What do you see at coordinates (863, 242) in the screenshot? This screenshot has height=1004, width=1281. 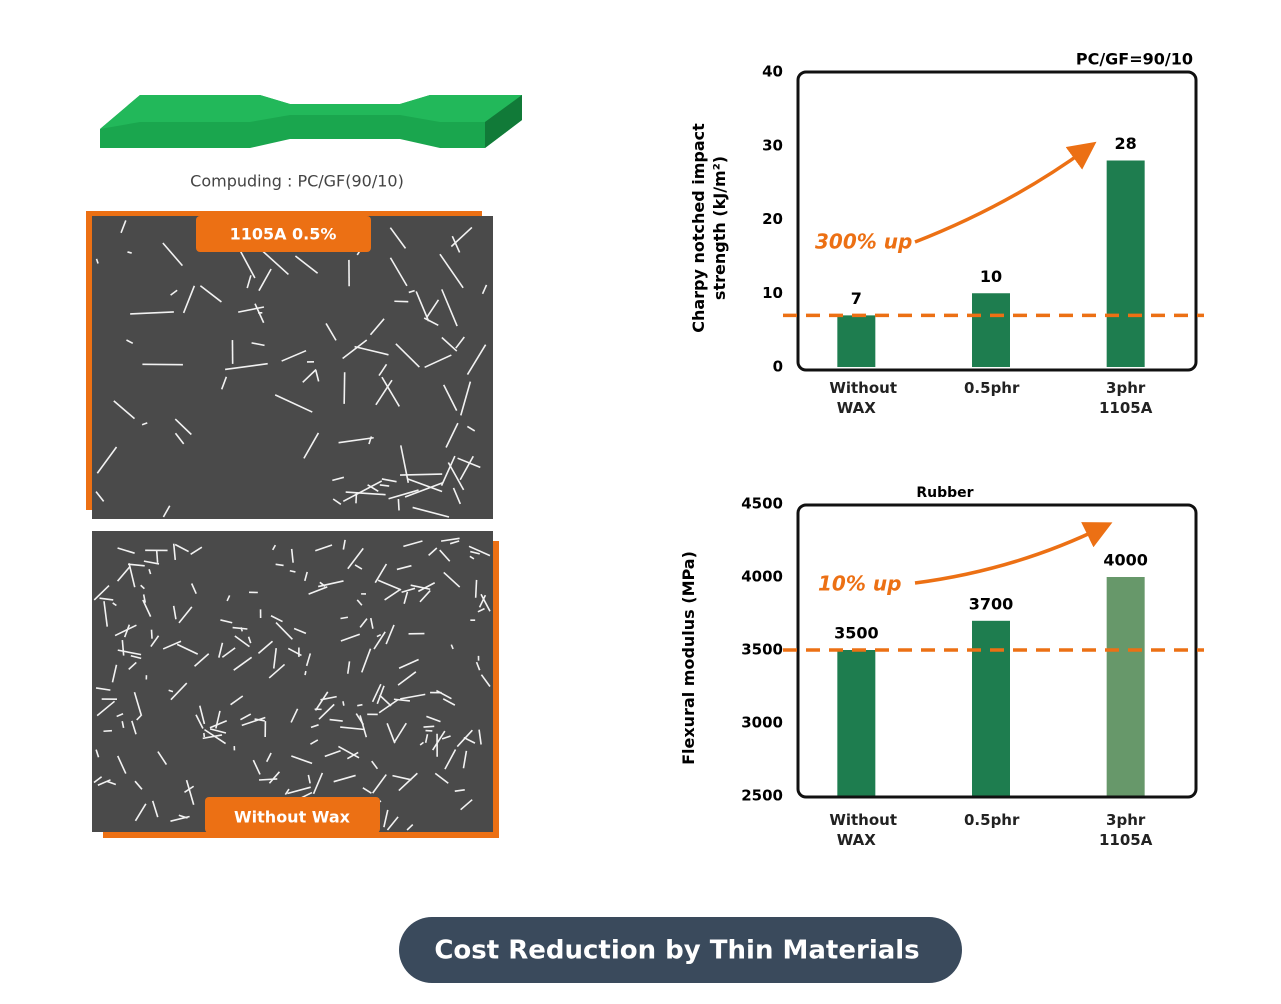 I see `annotation: 300% up` at bounding box center [863, 242].